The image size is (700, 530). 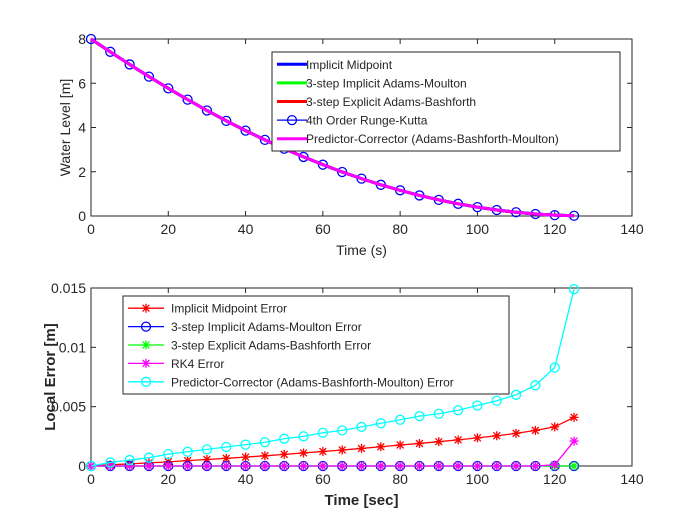 I want to click on x-tick-label: 60, so click(x=323, y=479).